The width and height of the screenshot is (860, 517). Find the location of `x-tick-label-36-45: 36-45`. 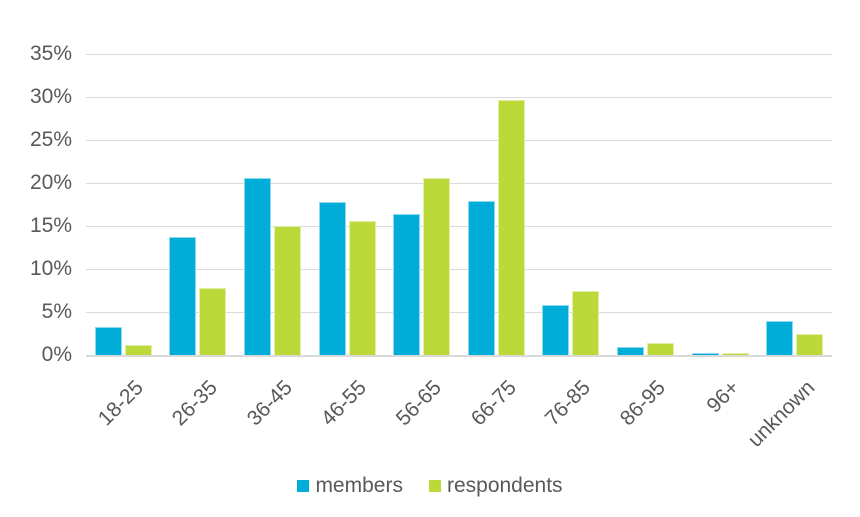

x-tick-label-36-45: 36-45 is located at coordinates (269, 403).